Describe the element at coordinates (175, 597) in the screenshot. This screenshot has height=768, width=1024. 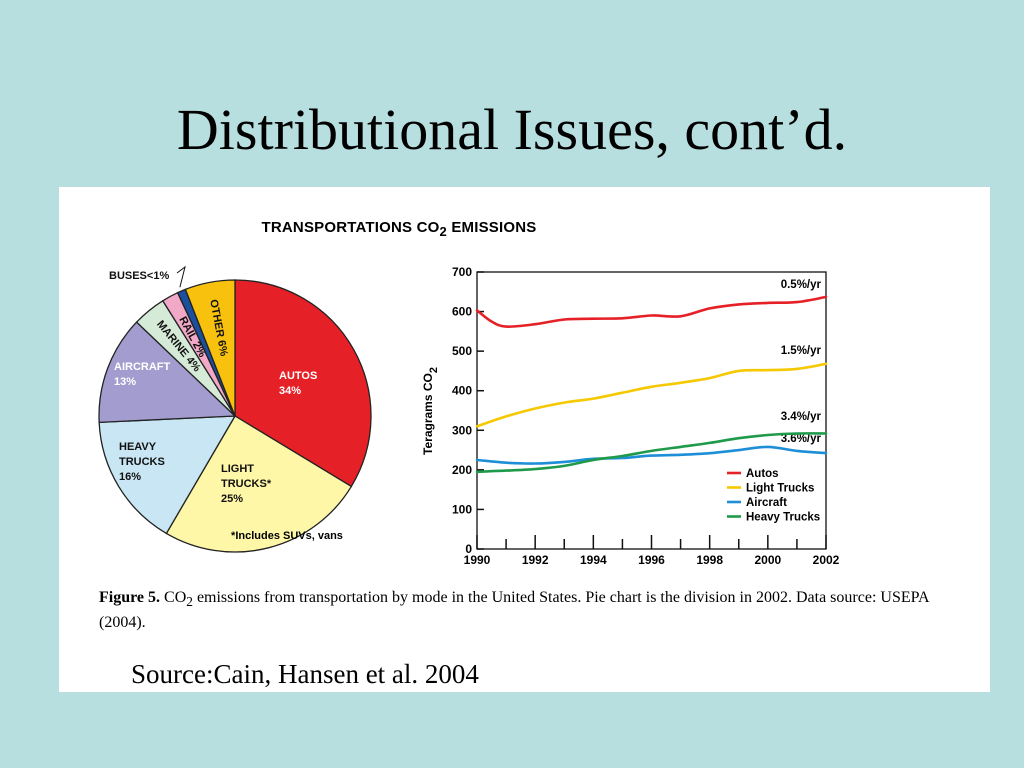
I see `caption-co2: CO` at that location.